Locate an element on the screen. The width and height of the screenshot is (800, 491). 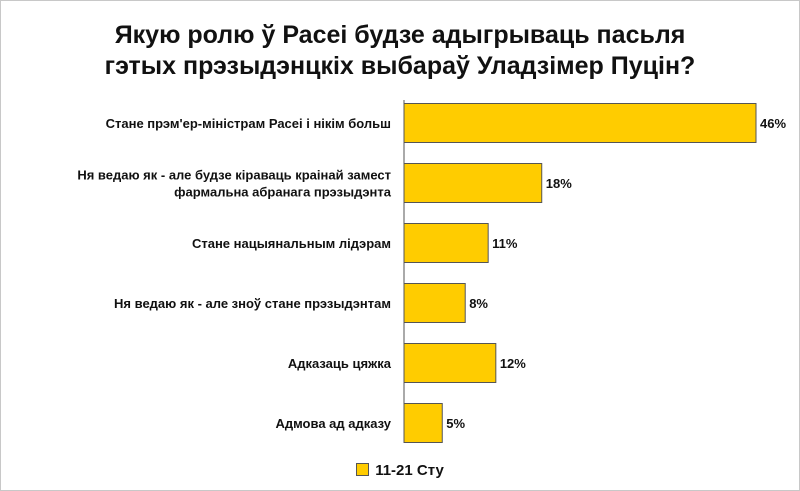
value-label: 11% is located at coordinates (505, 243).